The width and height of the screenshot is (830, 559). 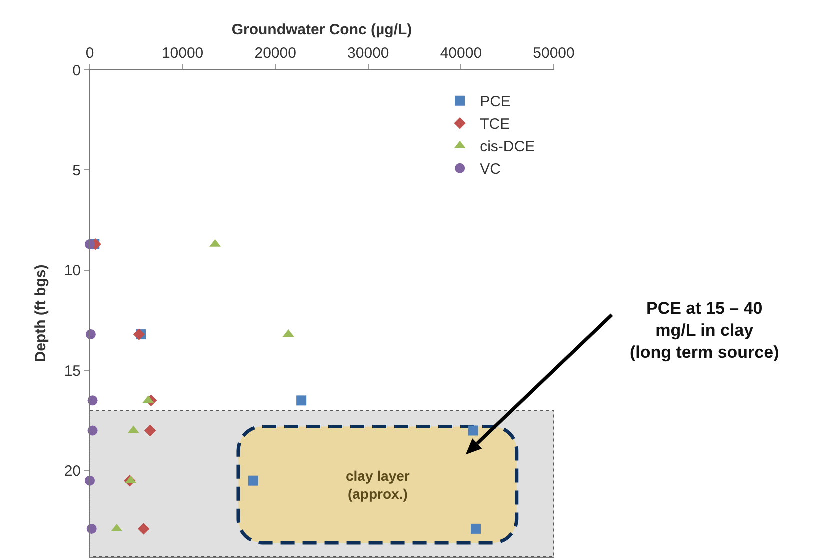 What do you see at coordinates (76, 171) in the screenshot?
I see `y-tick-label: 5` at bounding box center [76, 171].